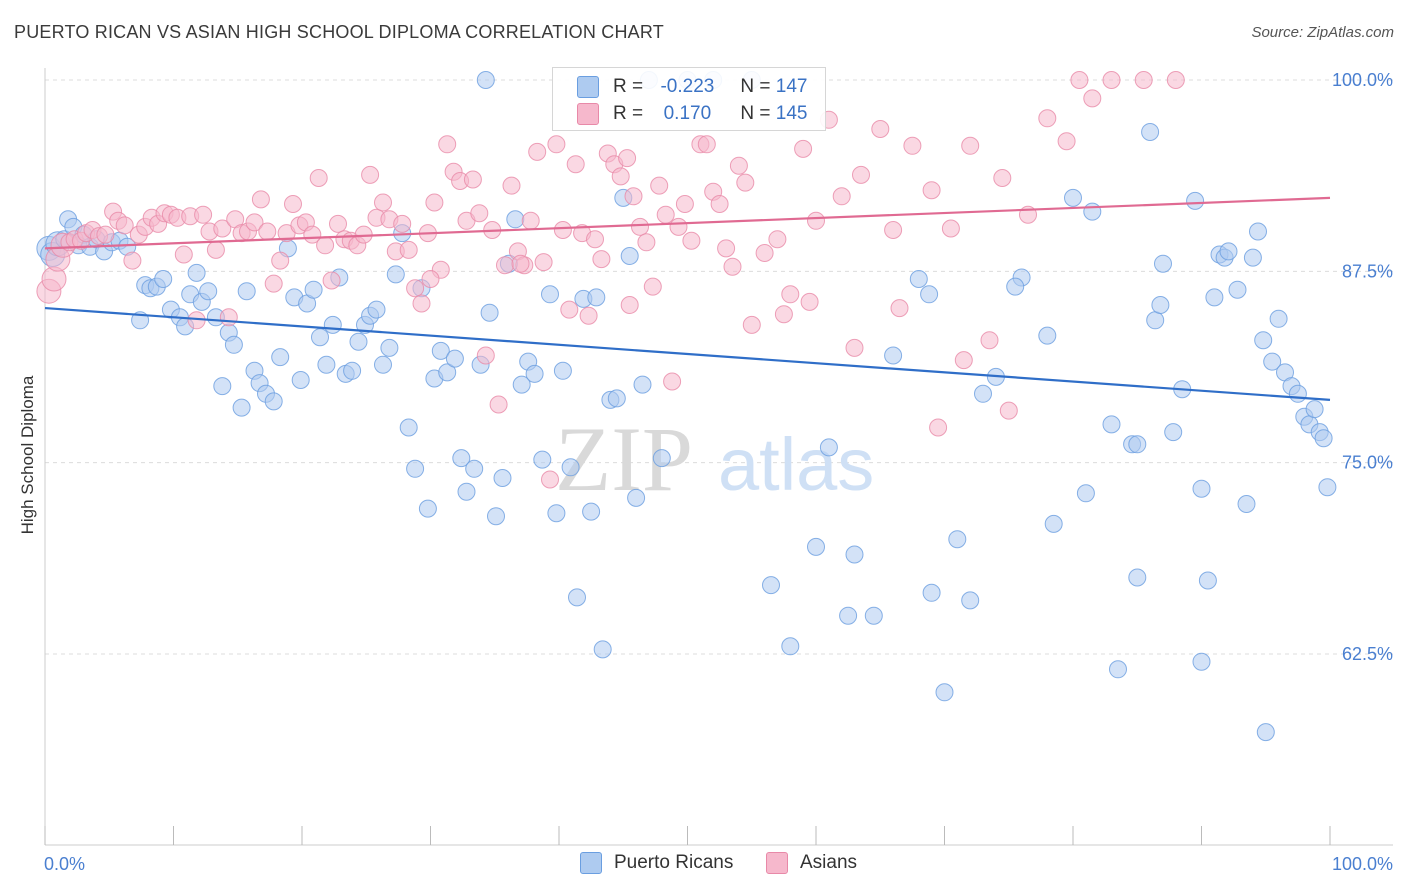  I want to click on legend-label-asians: Asians, so click(829, 862).